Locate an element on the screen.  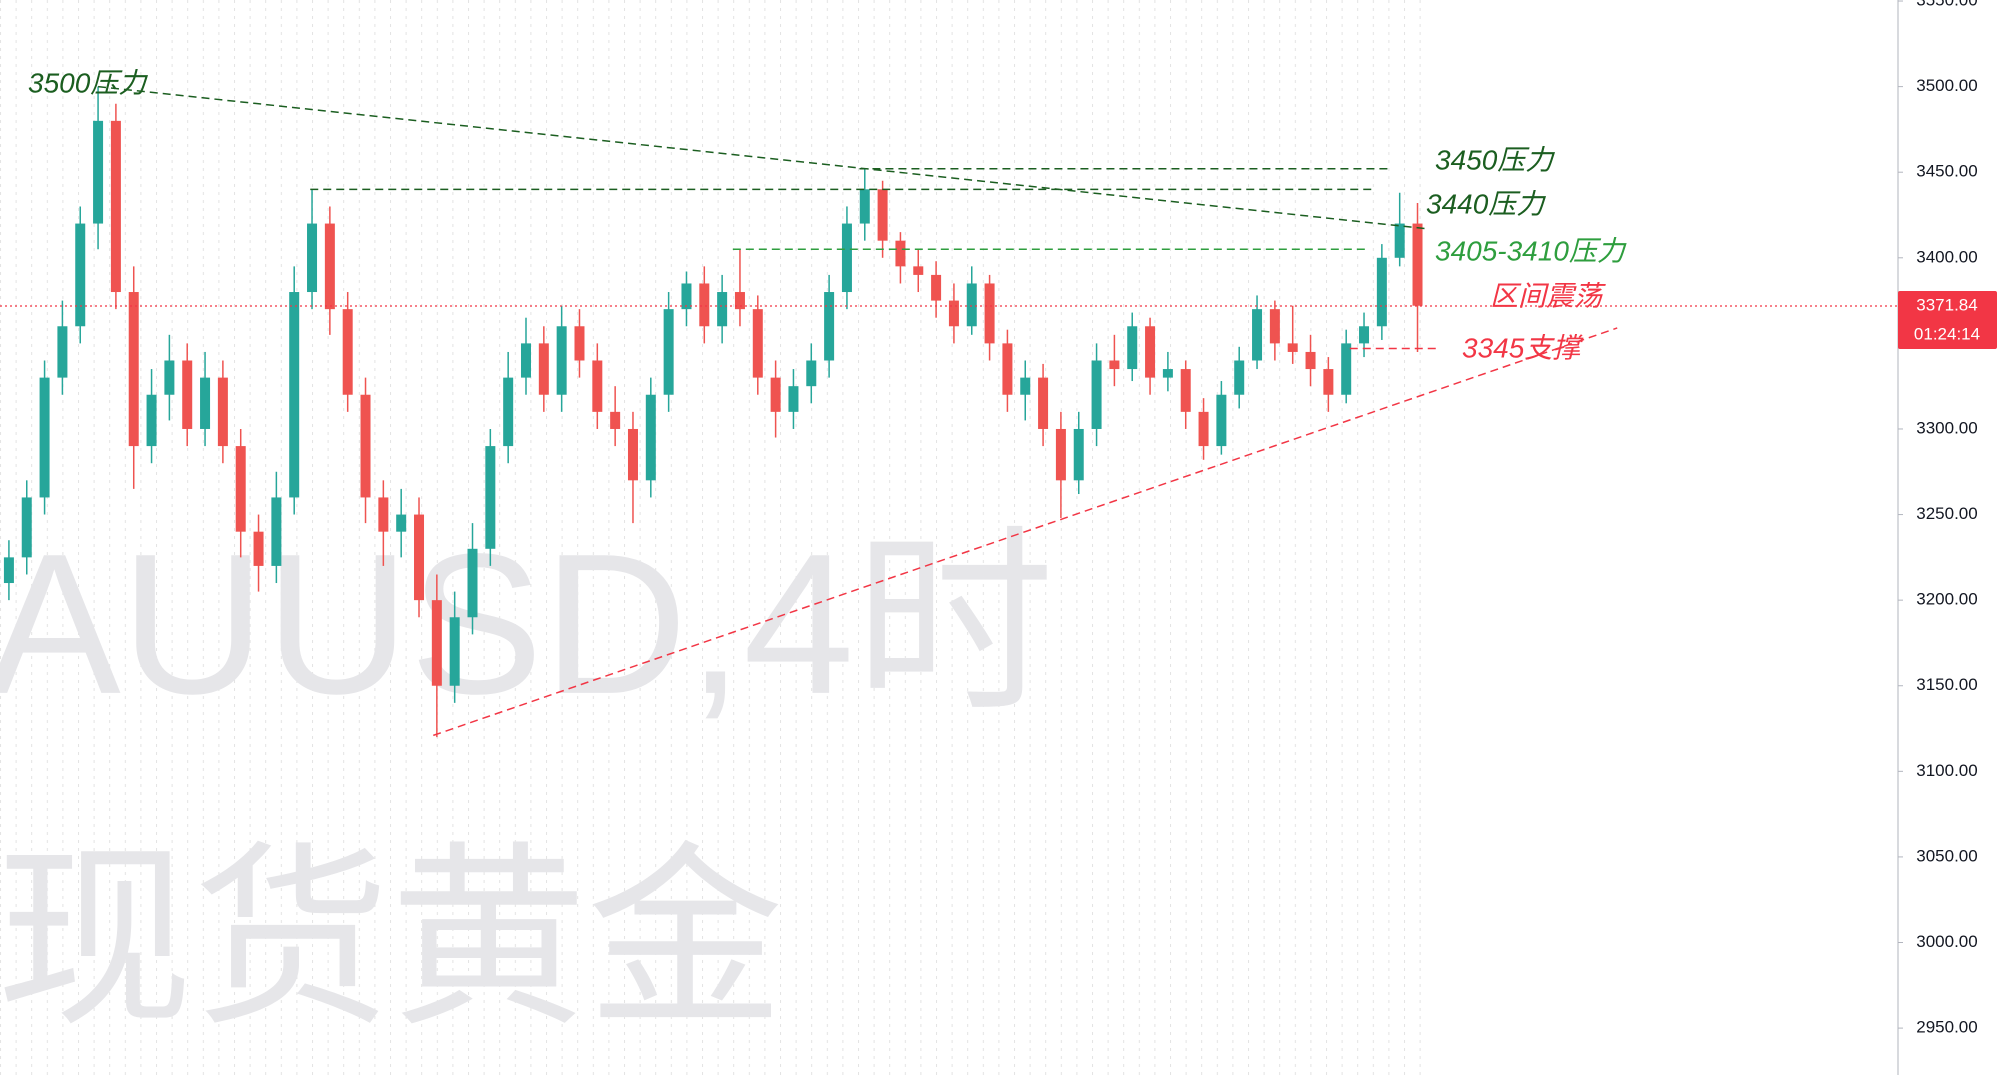
y-tick-label: 3550.00 is located at coordinates (1946, 5).